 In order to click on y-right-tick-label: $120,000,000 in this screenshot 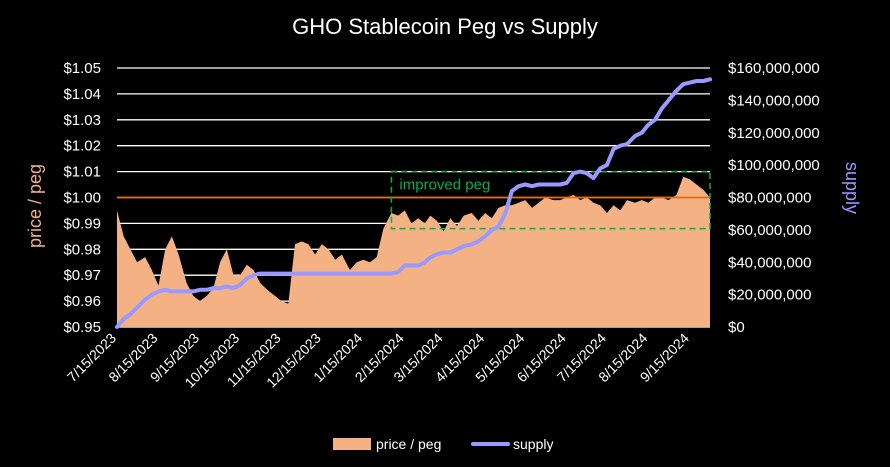, I will do `click(774, 133)`.